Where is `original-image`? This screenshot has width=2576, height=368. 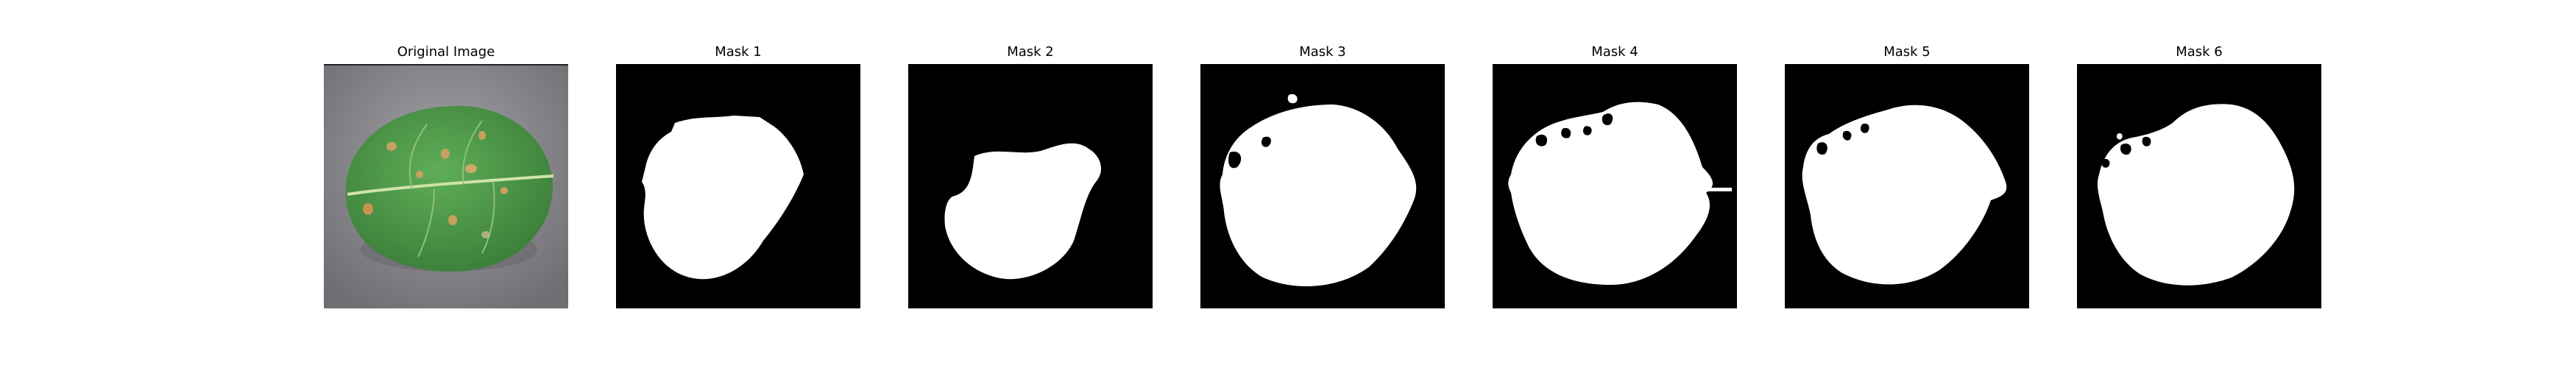
original-image is located at coordinates (446, 186).